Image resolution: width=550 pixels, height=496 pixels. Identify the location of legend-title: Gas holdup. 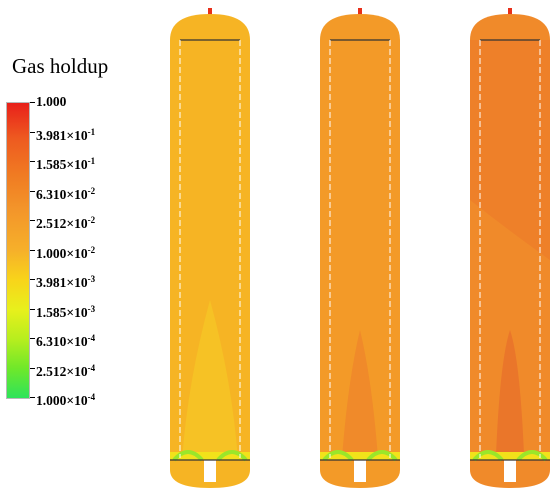
(60, 66).